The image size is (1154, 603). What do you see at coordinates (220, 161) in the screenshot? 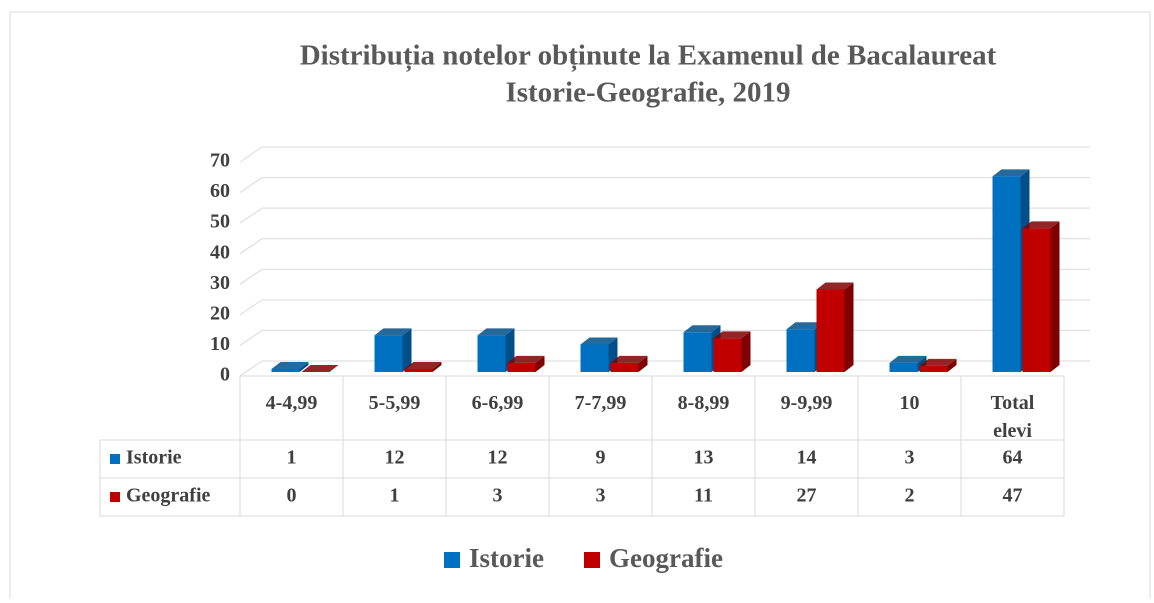
I see `y-tick-label: 70` at bounding box center [220, 161].